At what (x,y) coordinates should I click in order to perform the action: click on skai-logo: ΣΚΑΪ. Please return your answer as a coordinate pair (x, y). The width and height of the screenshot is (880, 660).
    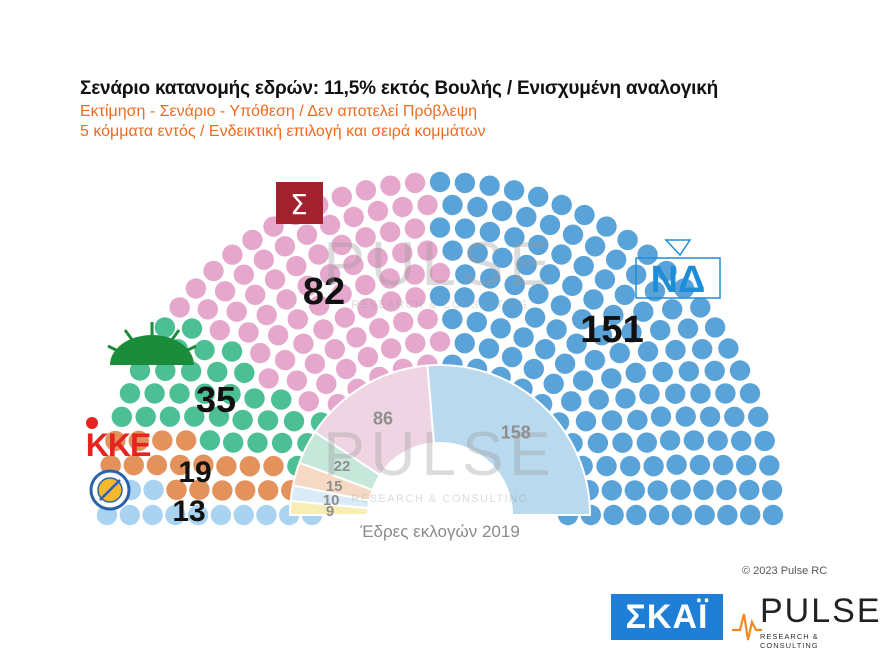
    Looking at the image, I should click on (667, 617).